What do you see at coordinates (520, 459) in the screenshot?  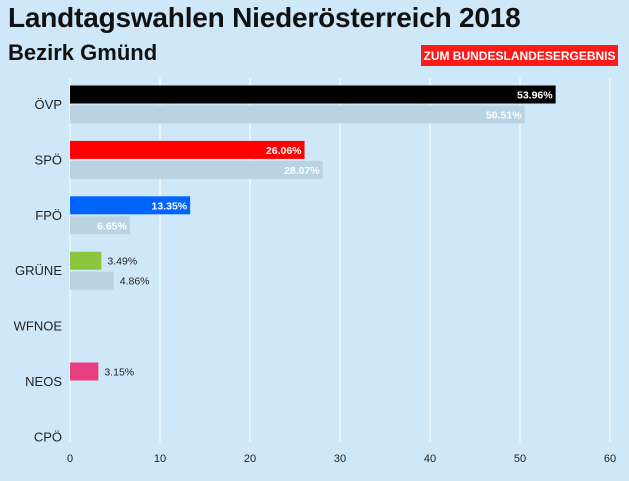 I see `x-tick-label: 50` at bounding box center [520, 459].